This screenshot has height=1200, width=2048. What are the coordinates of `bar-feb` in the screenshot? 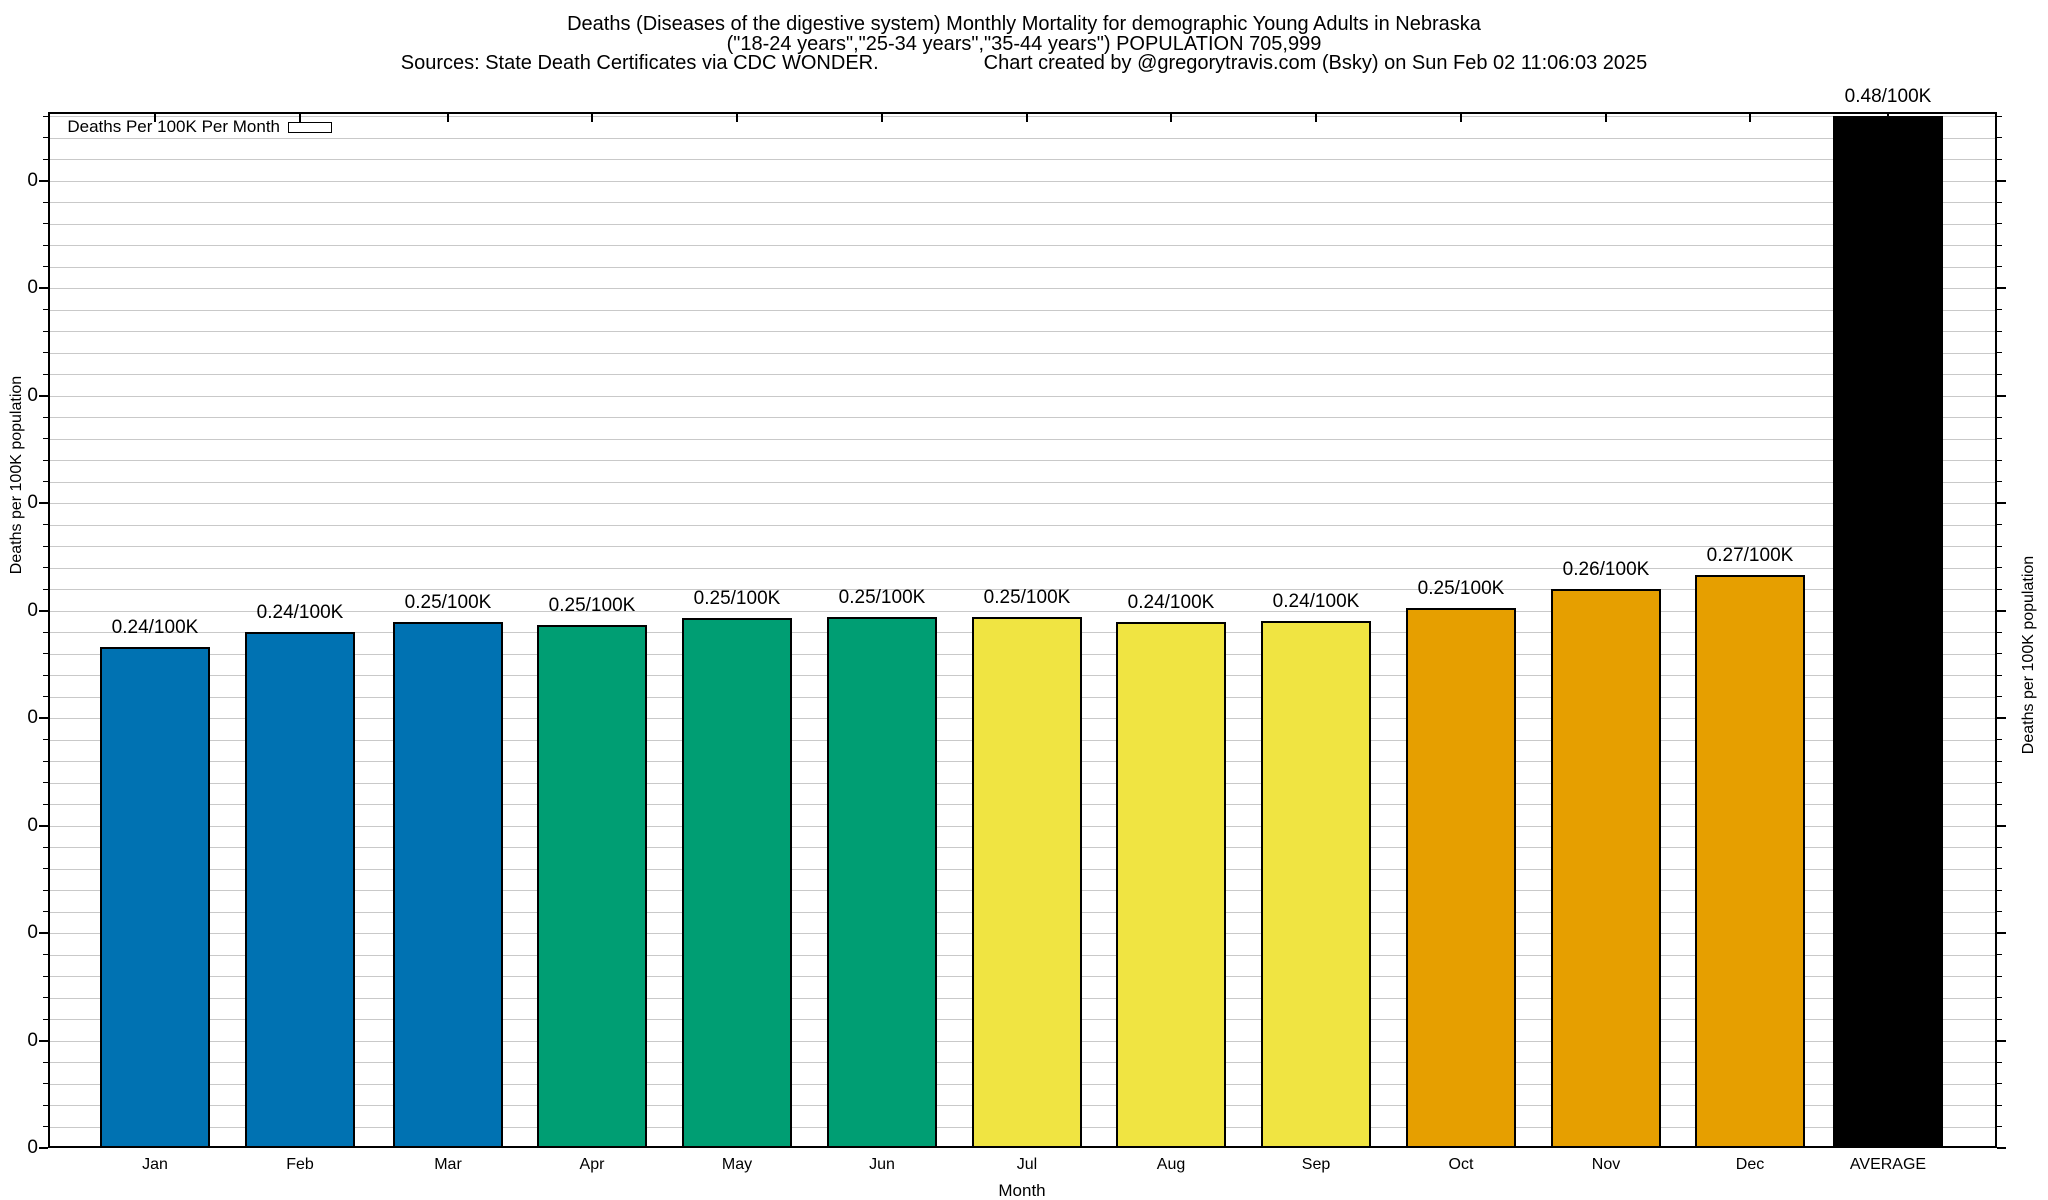 It's located at (300, 890).